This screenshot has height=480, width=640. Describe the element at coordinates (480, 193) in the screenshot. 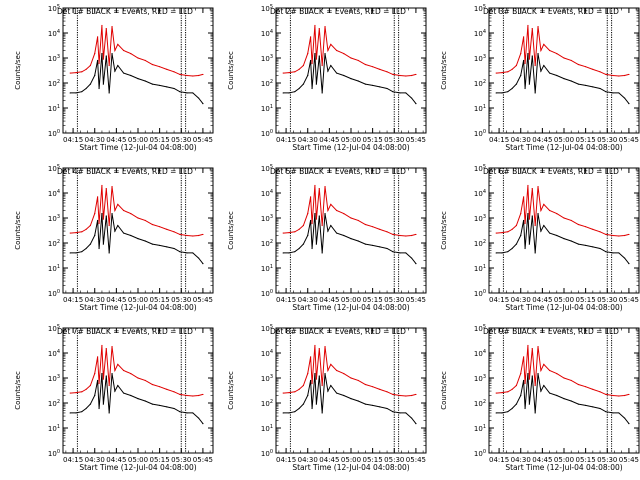

I see `y-tick-label: 104` at that location.